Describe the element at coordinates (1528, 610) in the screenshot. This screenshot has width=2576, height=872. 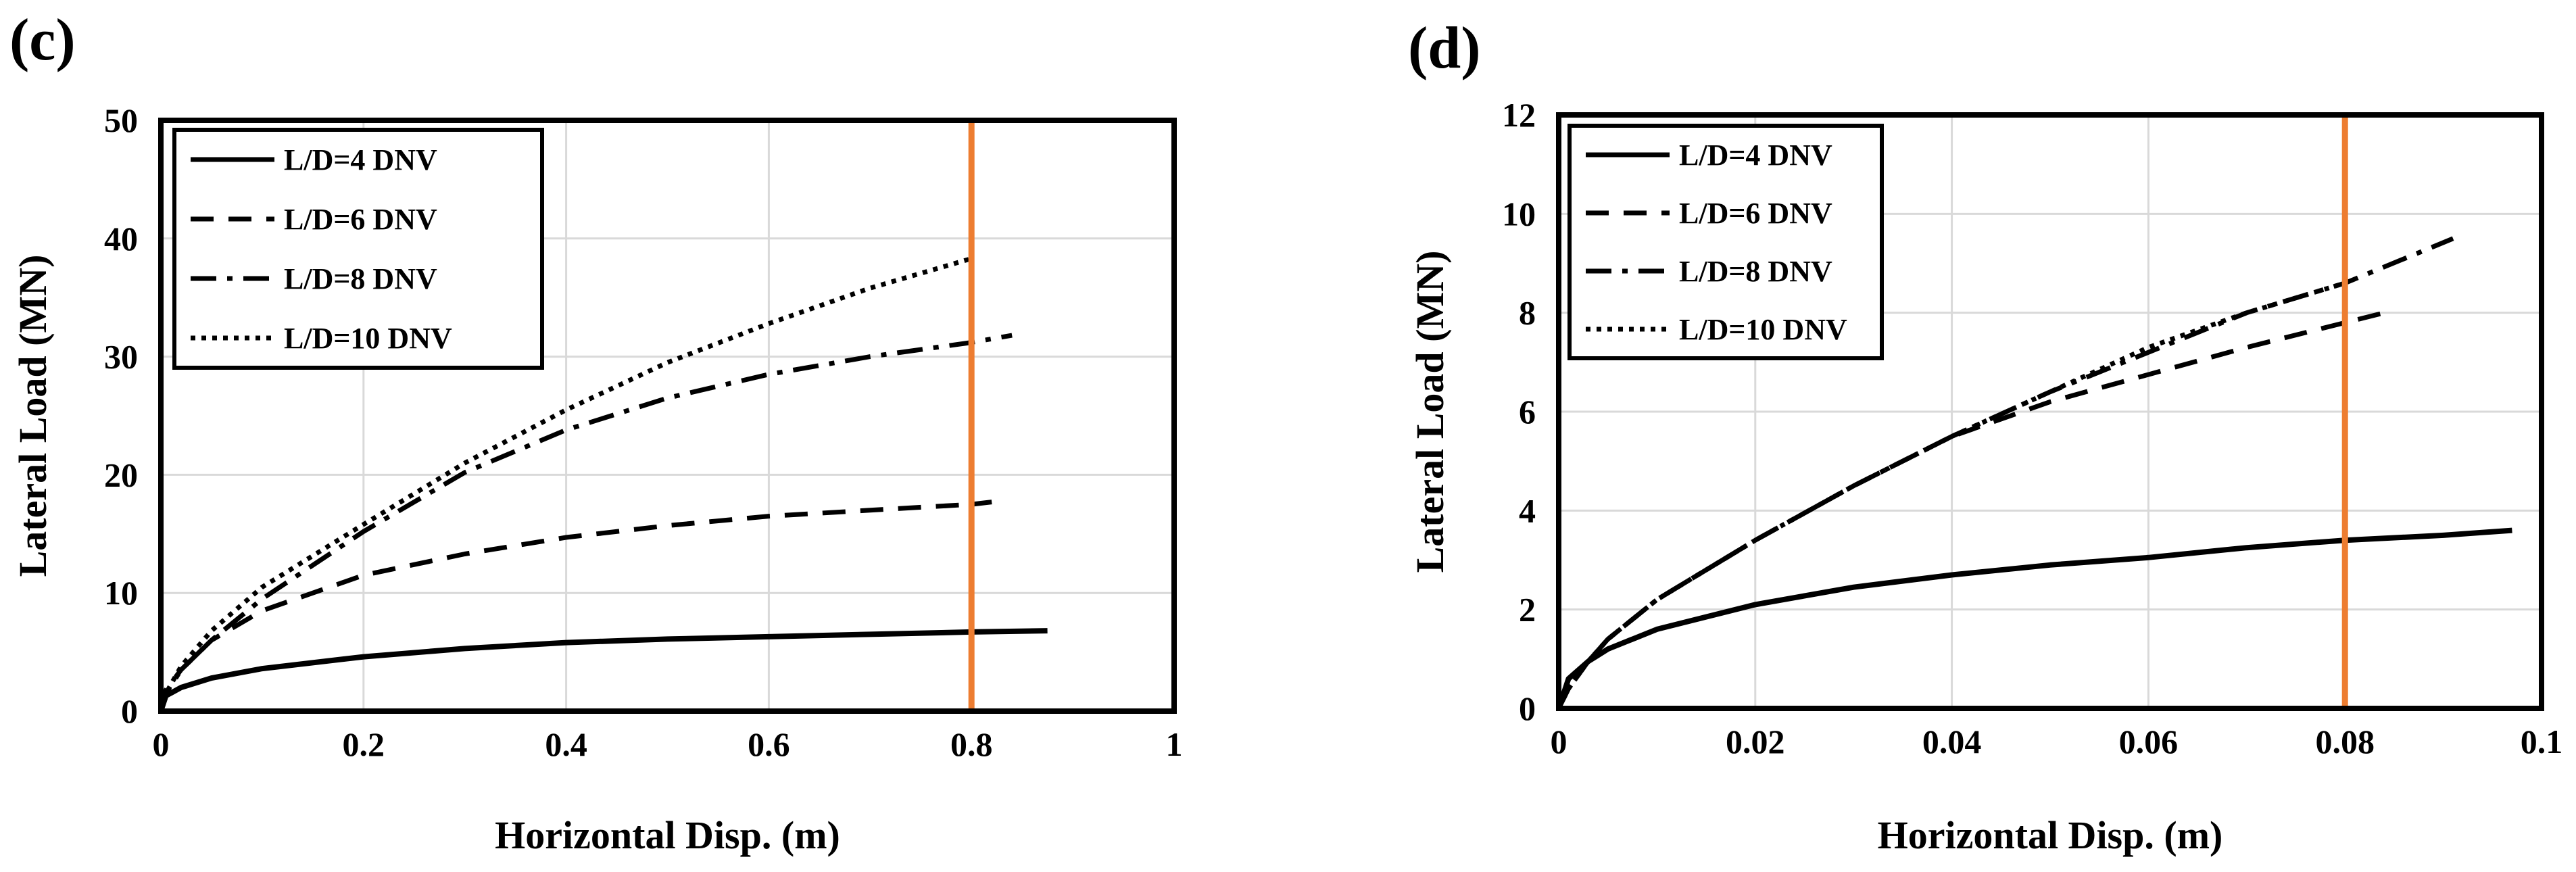
I see `y-tick-label: 2` at that location.